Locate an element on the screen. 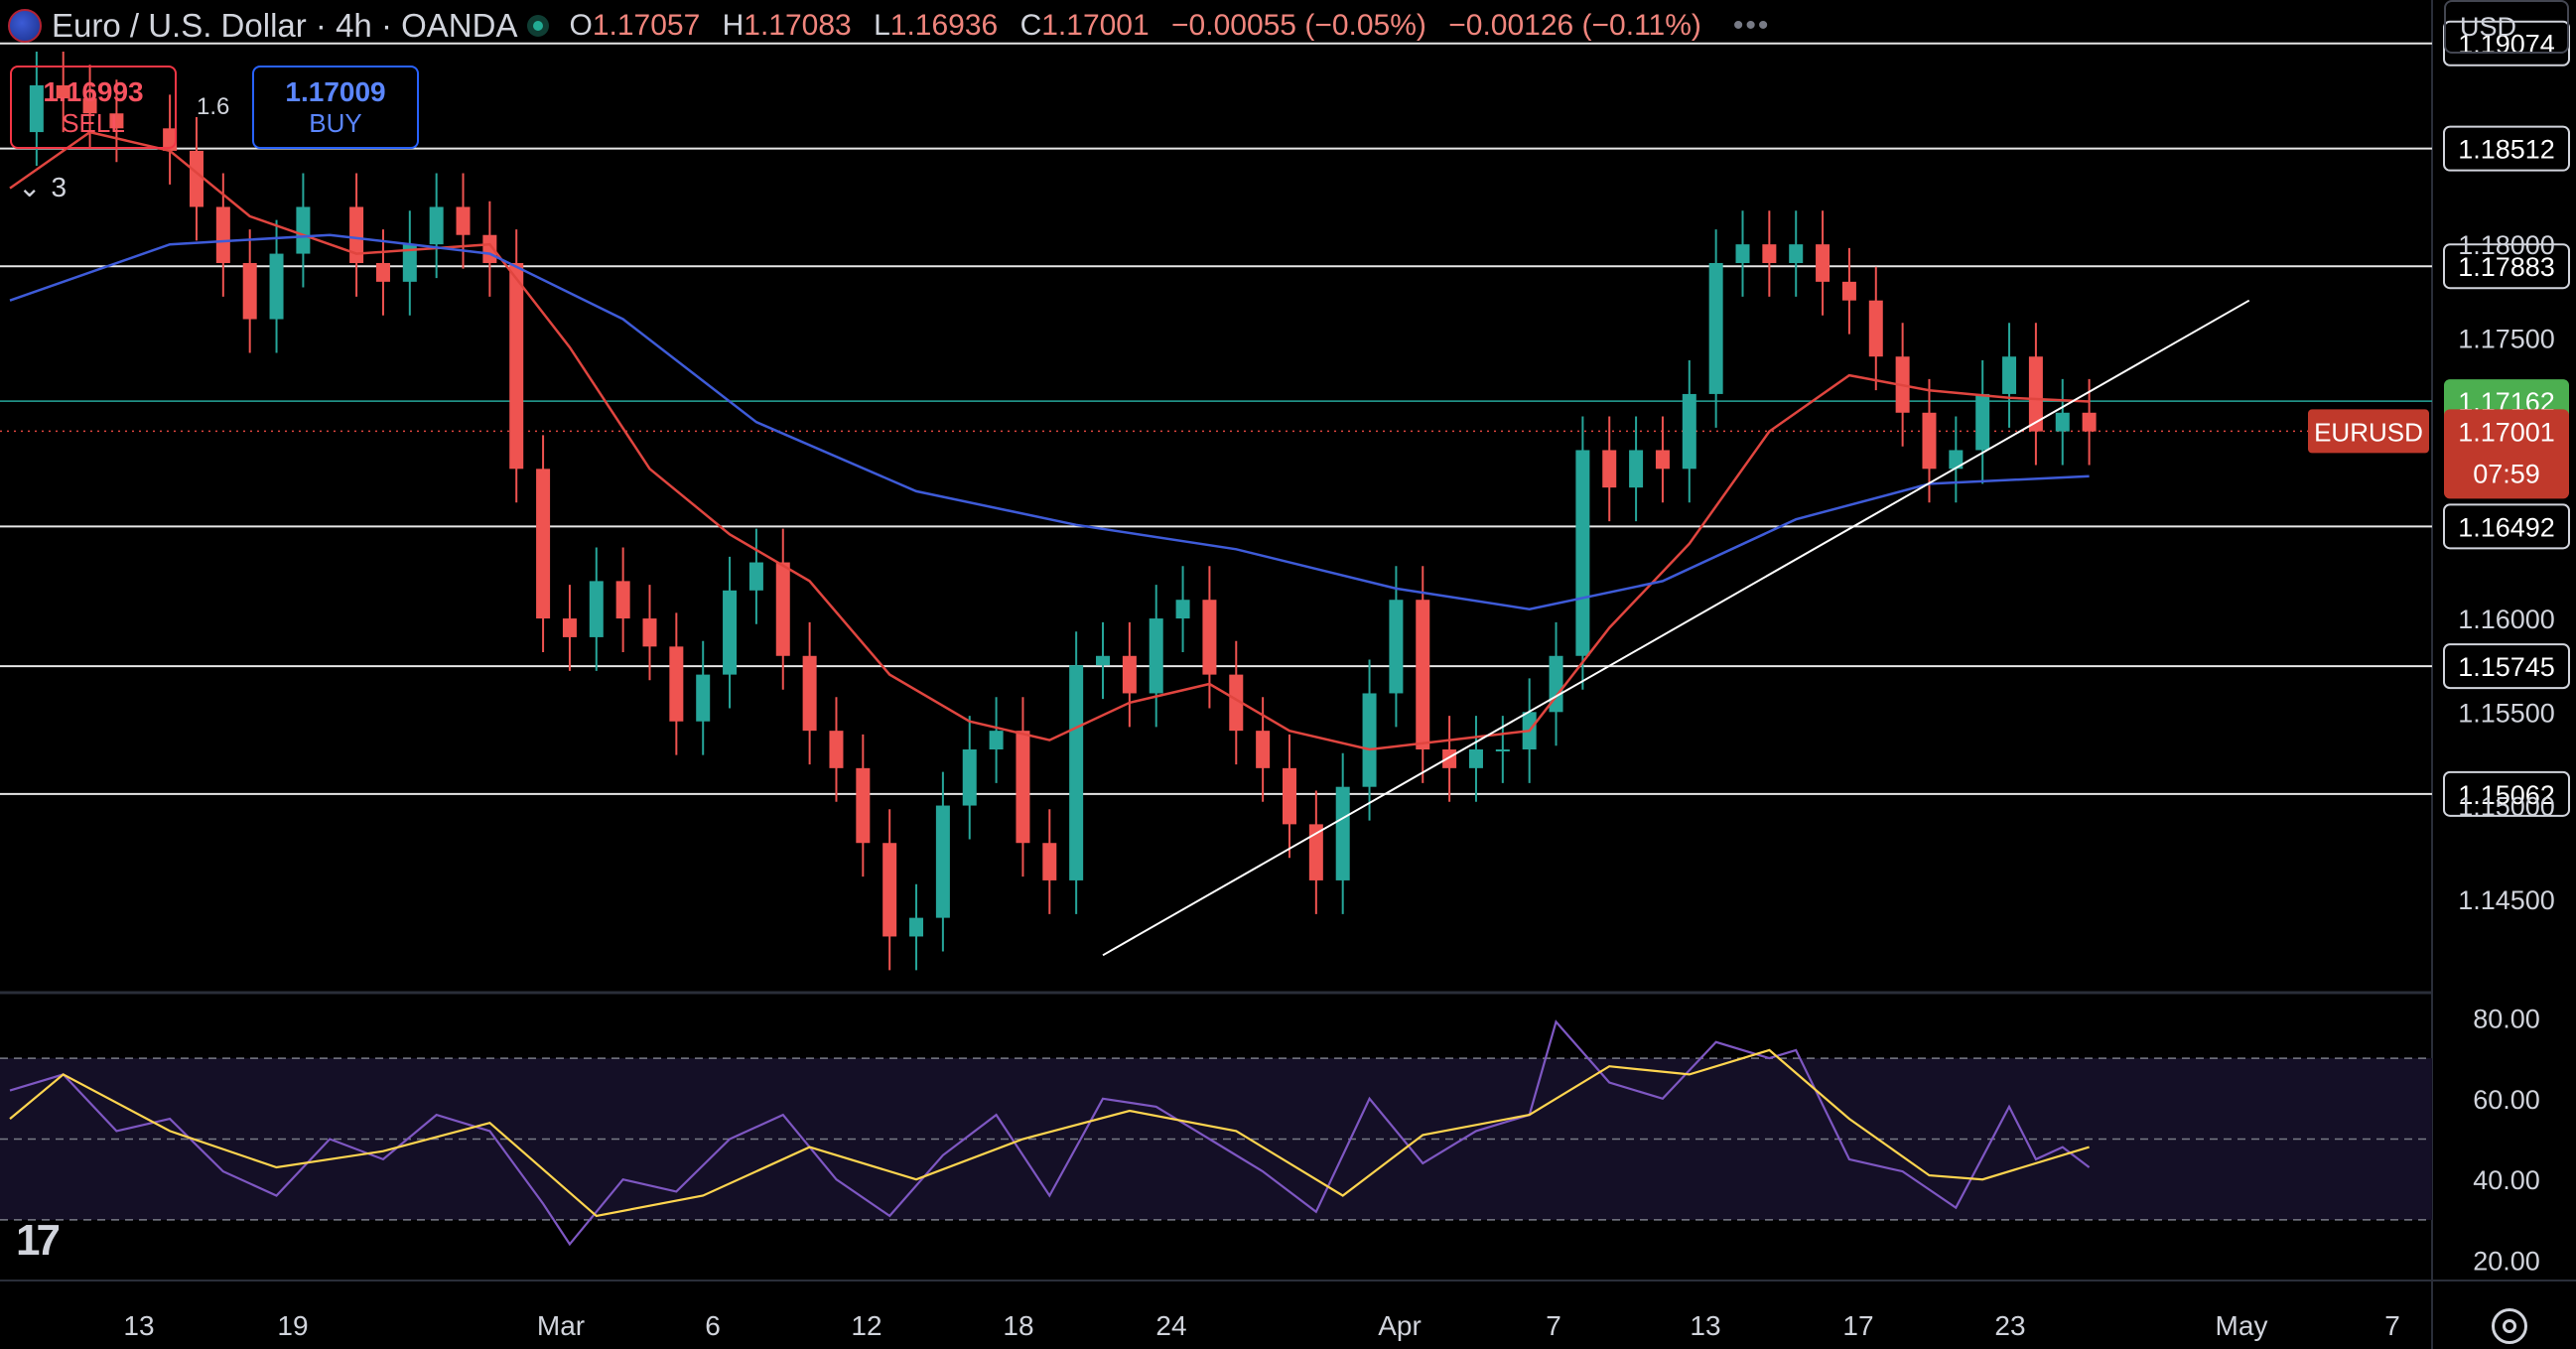 Image resolution: width=2576 pixels, height=1349 pixels. symbol-tag-box is located at coordinates (2368, 431).